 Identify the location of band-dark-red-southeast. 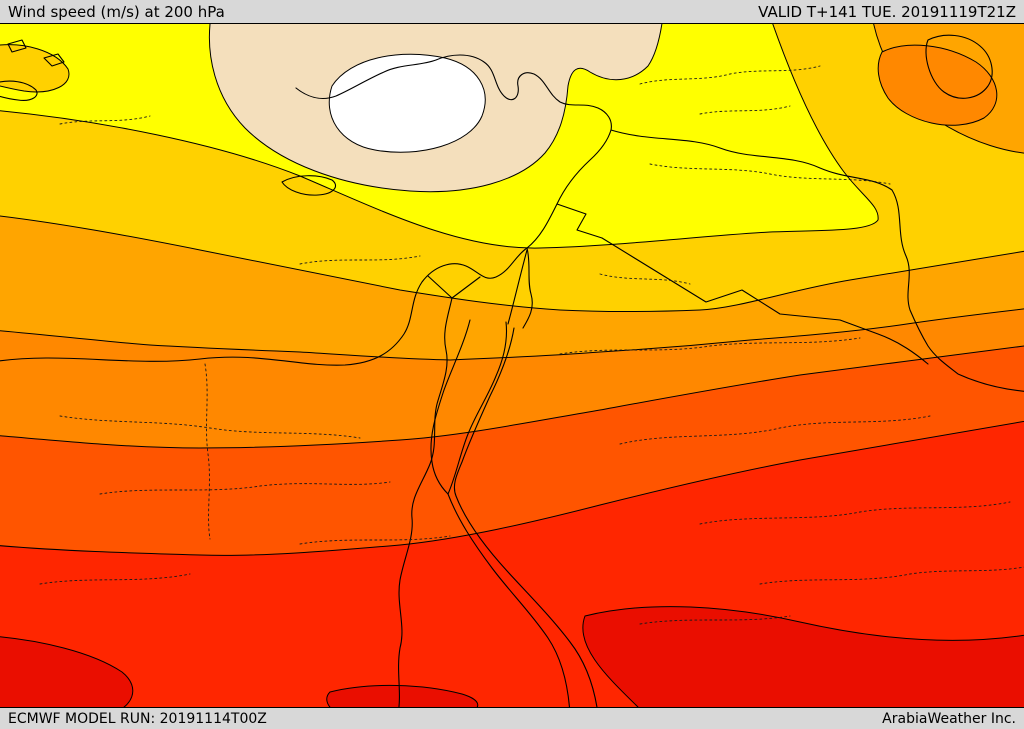
(803, 656).